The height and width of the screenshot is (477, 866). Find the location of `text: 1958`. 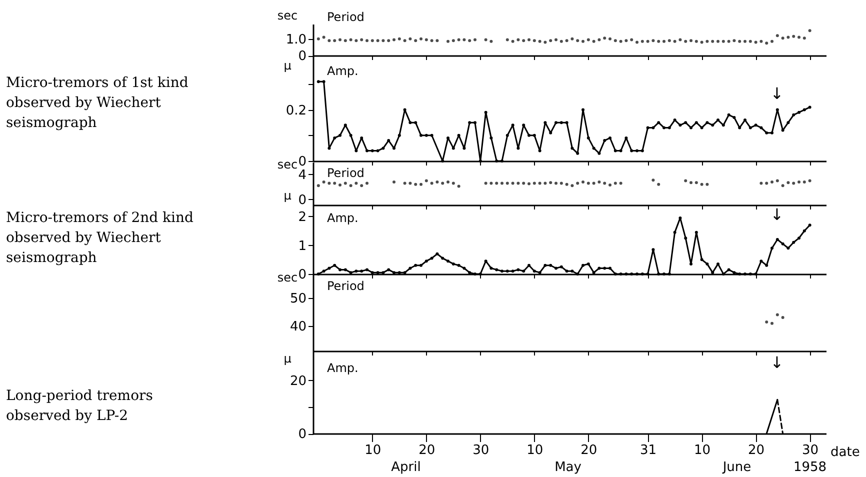

text: 1958 is located at coordinates (810, 467).